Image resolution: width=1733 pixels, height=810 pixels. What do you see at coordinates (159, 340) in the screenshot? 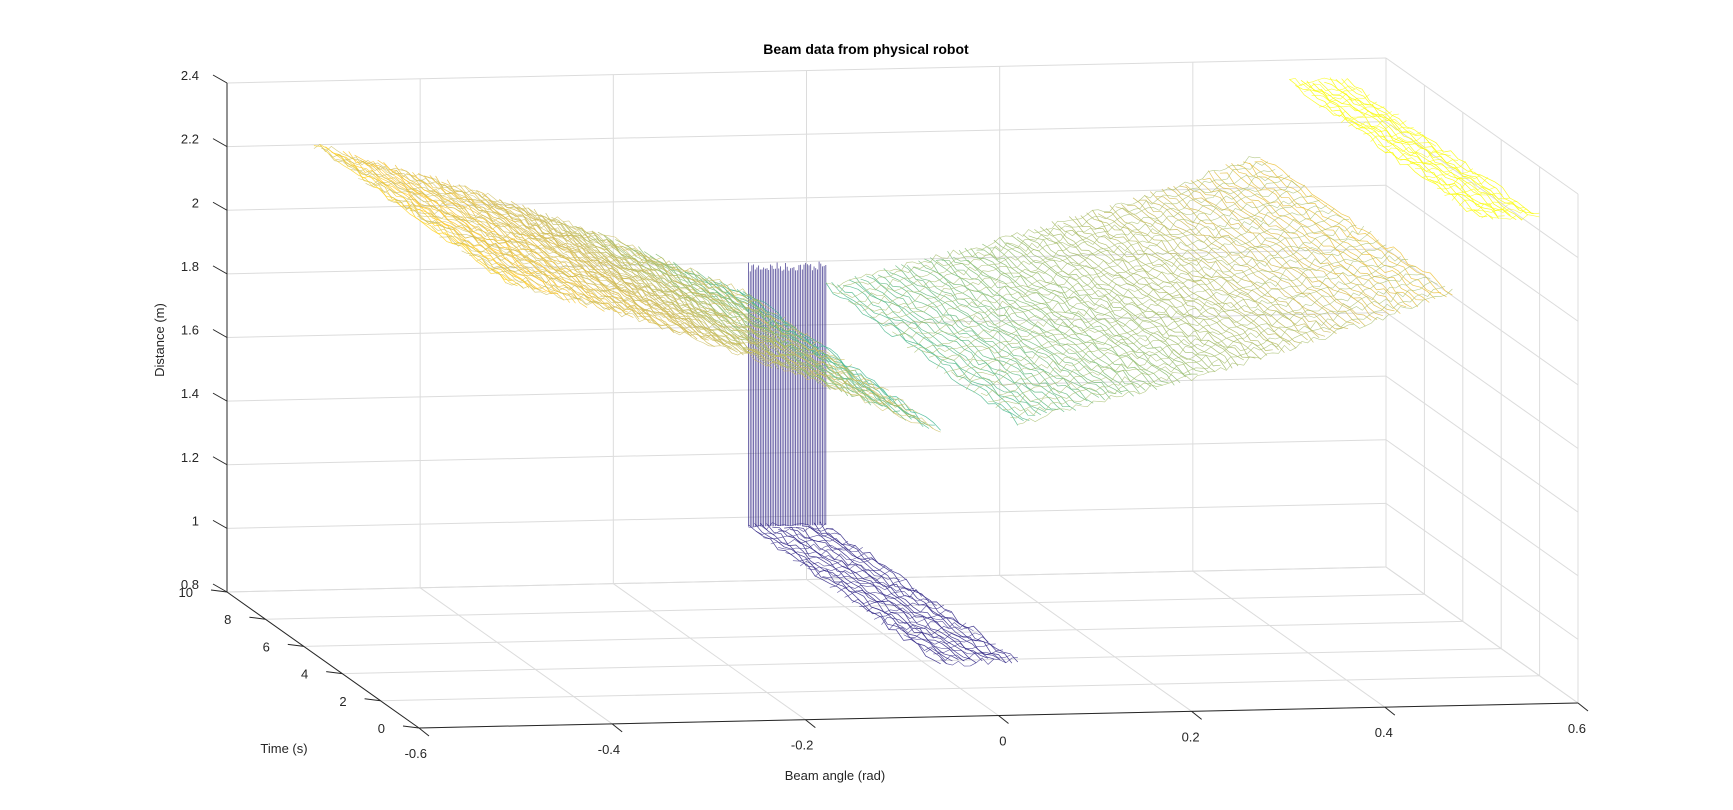
I see `z-axis-label: Distance (m)` at bounding box center [159, 340].